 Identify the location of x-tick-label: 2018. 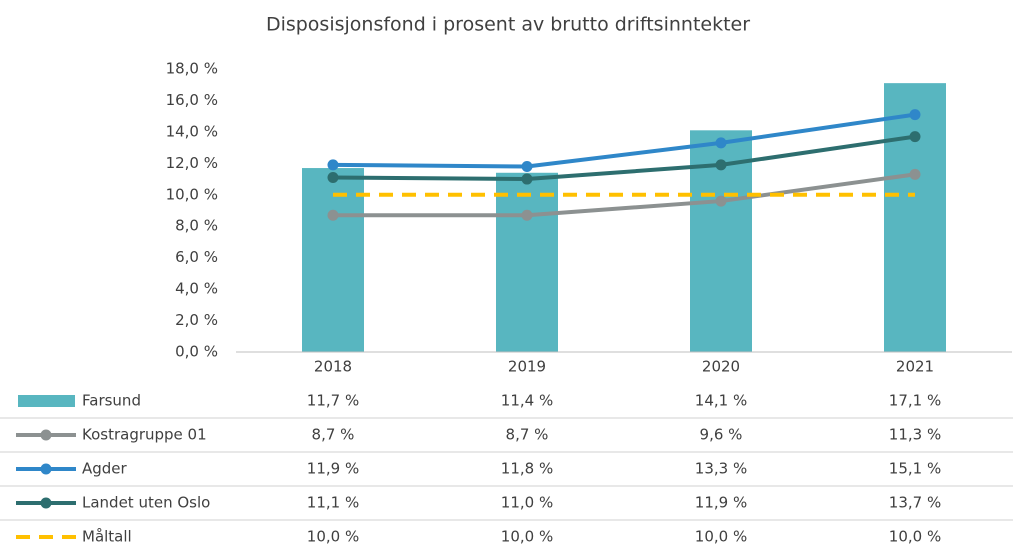
(333, 367).